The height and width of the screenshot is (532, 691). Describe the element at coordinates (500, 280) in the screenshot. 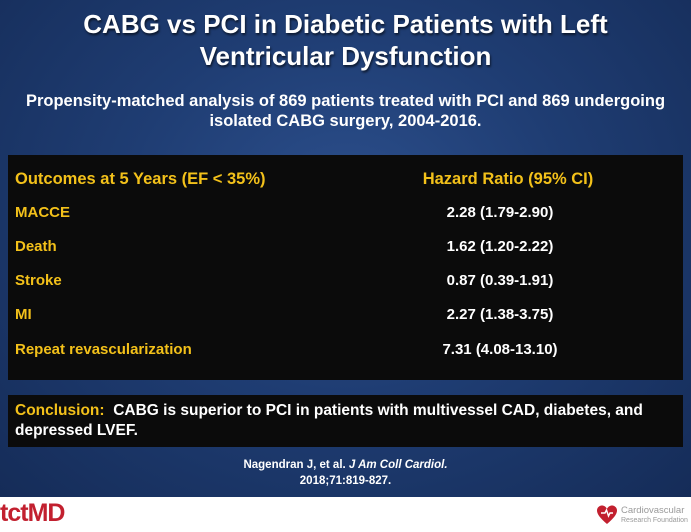

I see `row-hazard-ratio: 0.87 (0.39-1.91)` at that location.